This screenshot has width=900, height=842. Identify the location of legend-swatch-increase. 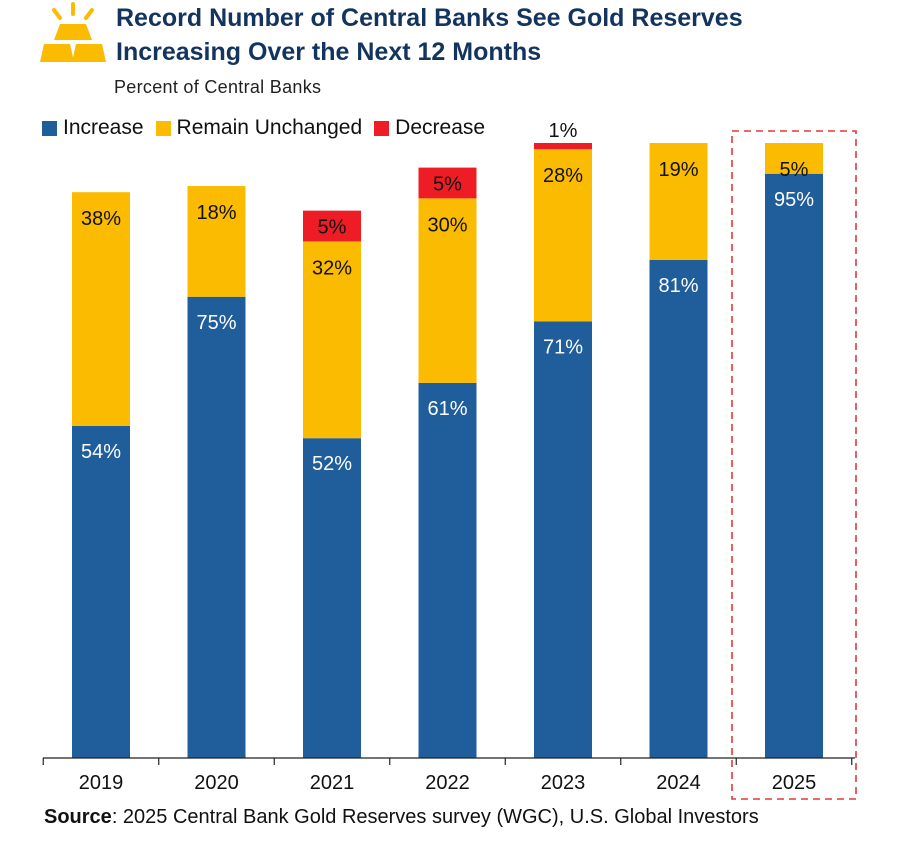
(49, 128).